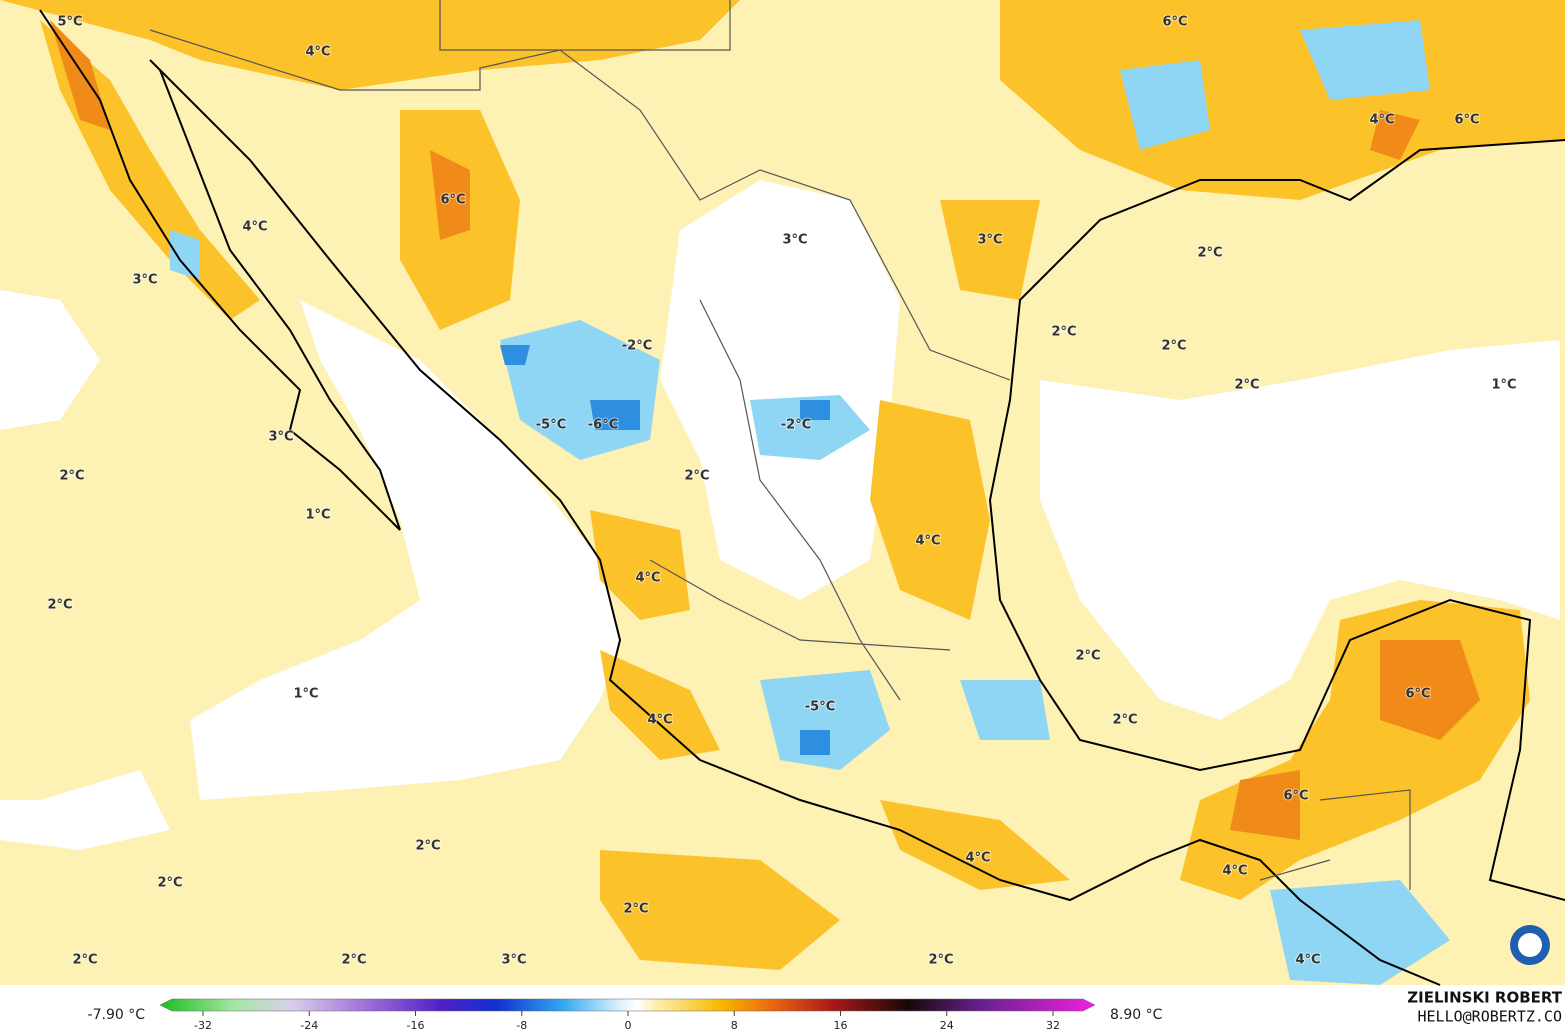  I want to click on colorbar-tick-label: -16, so click(416, 1025).